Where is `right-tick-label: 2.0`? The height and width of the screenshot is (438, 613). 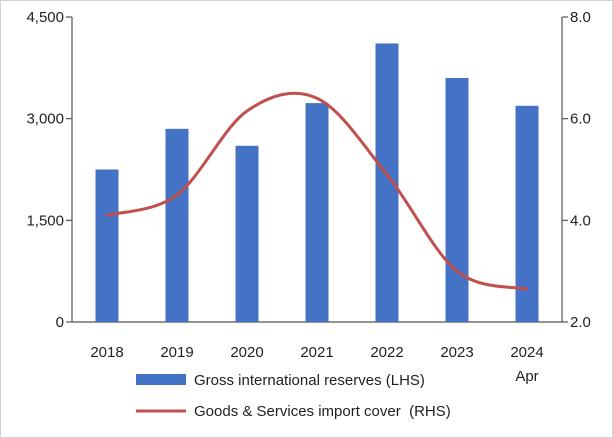
right-tick-label: 2.0 is located at coordinates (580, 322).